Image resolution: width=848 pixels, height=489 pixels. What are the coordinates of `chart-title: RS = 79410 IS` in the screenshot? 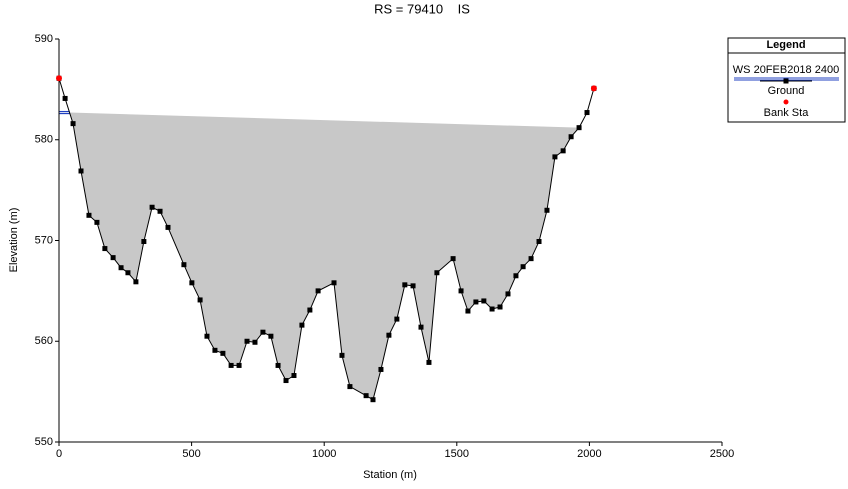 It's located at (422, 8).